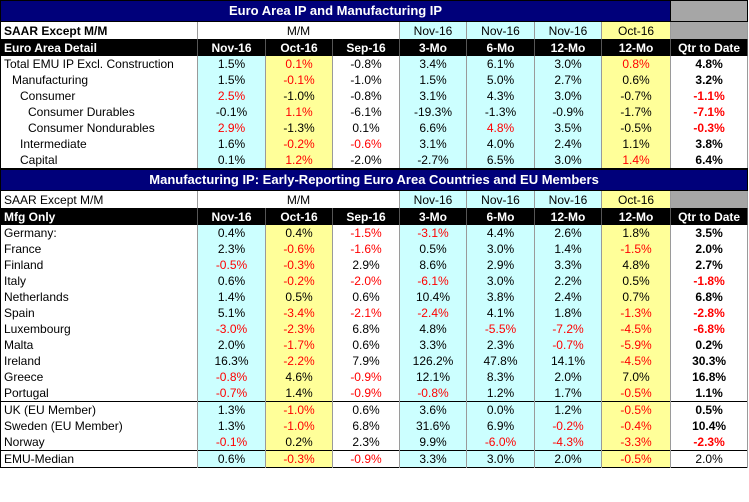  I want to click on value-cell: 126.2%, so click(433, 361).